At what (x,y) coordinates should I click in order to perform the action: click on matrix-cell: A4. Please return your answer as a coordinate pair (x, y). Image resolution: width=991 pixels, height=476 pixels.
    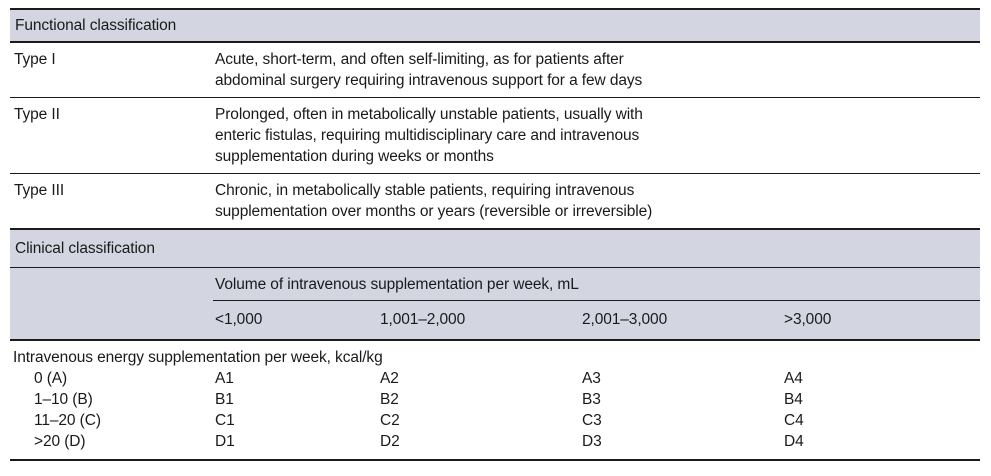
    Looking at the image, I should click on (793, 378).